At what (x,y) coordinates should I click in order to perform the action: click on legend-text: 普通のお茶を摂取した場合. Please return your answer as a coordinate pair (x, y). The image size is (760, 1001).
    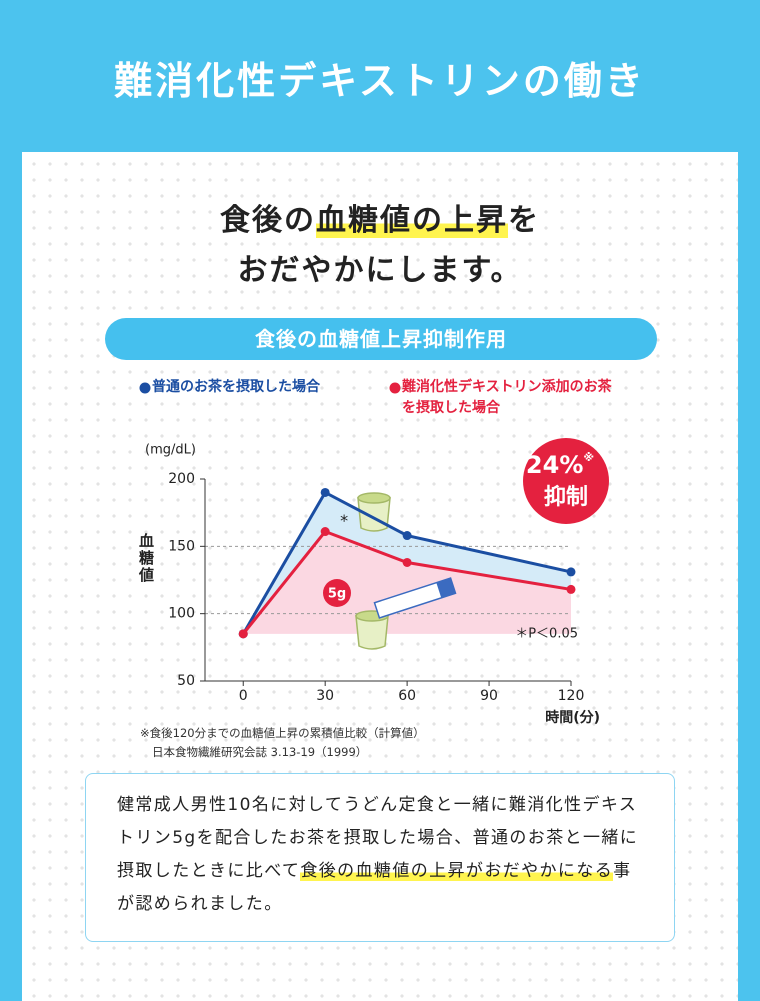
    Looking at the image, I should click on (236, 387).